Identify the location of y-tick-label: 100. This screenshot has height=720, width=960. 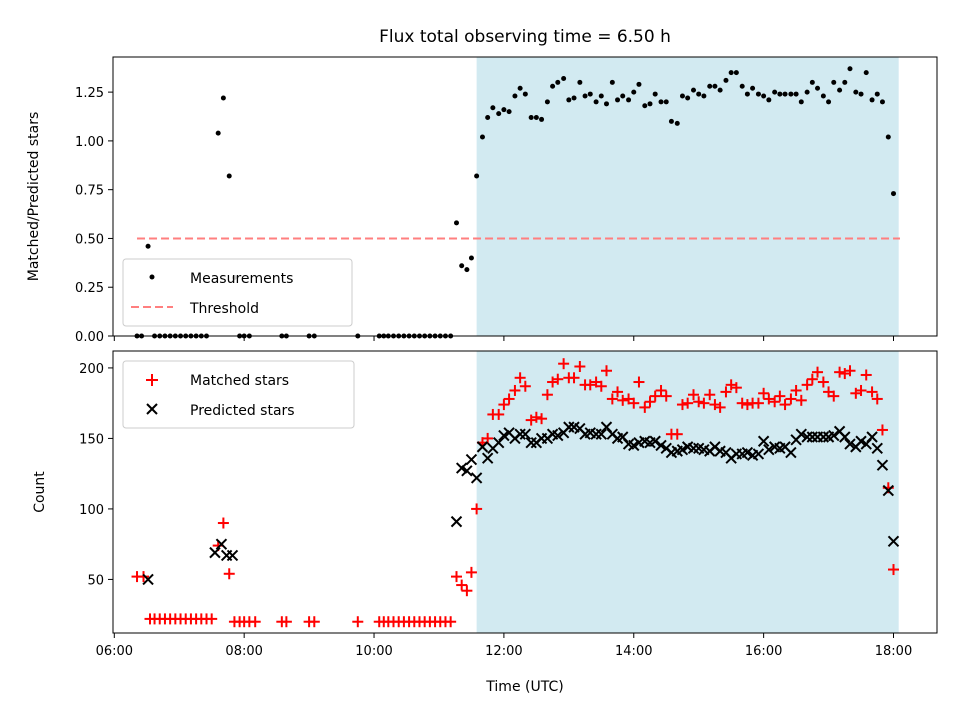
(91, 510).